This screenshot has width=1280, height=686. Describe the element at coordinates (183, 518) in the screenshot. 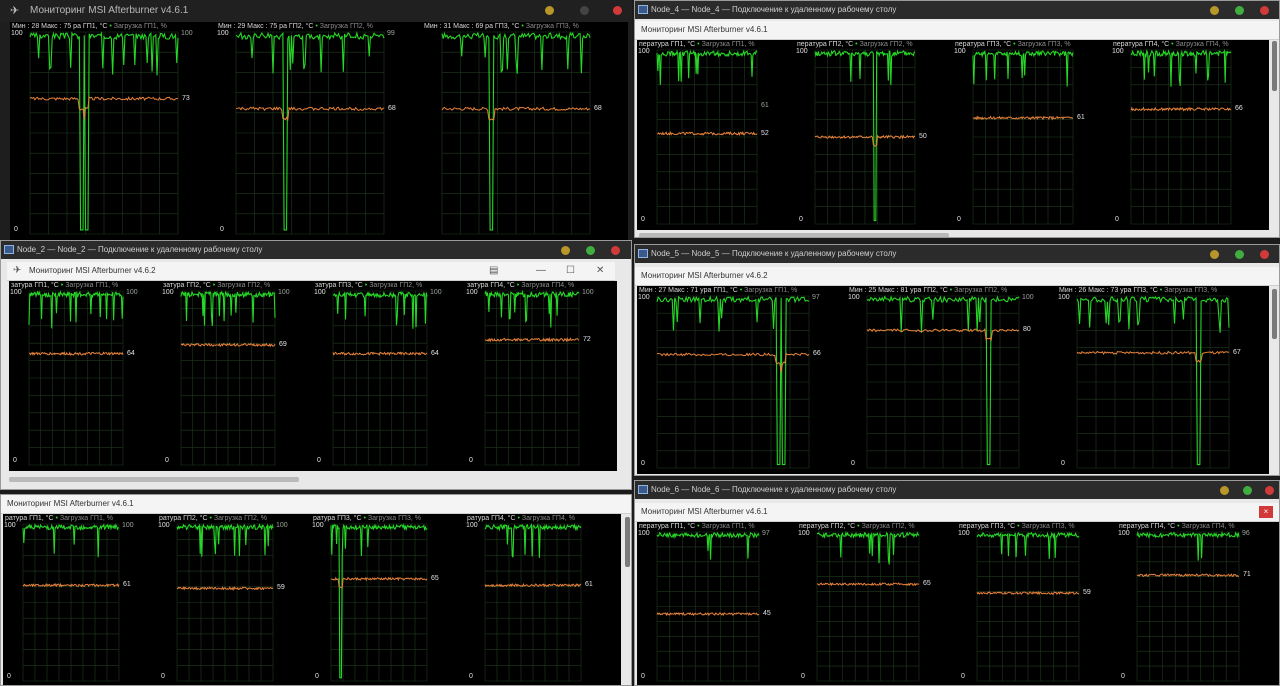

I see `temperature-series-label: ратура ГП2, °С` at that location.